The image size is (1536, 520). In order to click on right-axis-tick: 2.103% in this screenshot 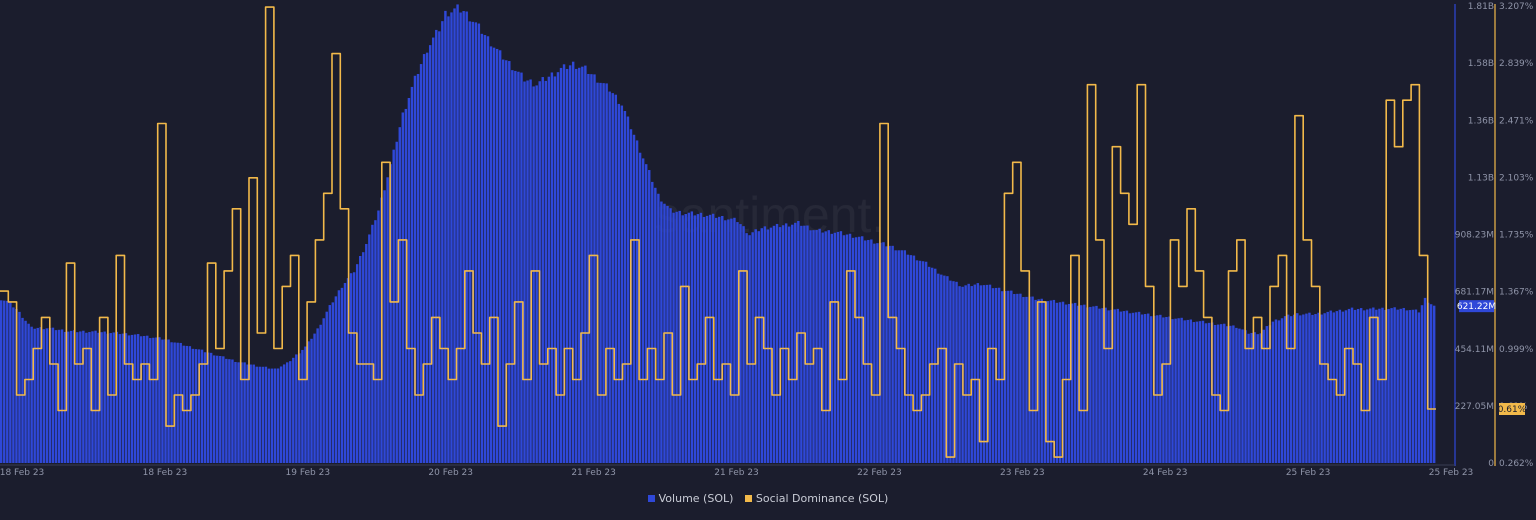, I will do `click(1516, 178)`.